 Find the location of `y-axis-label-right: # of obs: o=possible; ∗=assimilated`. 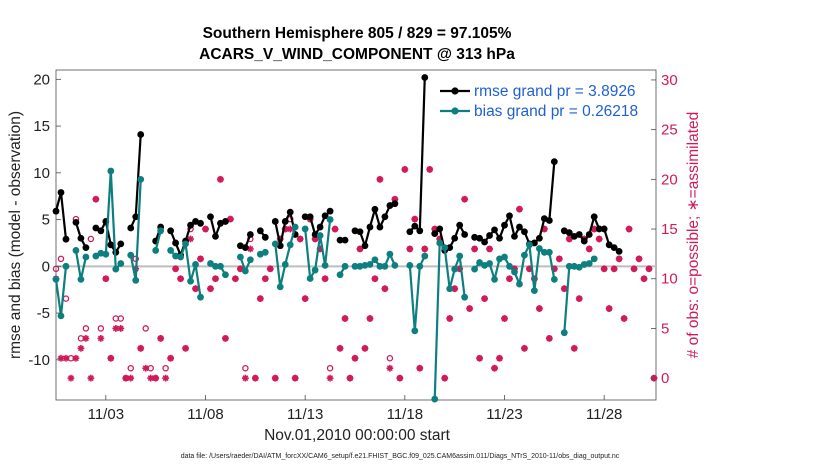

y-axis-label-right: # of obs: o=possible; ∗=assimilated is located at coordinates (693, 235).